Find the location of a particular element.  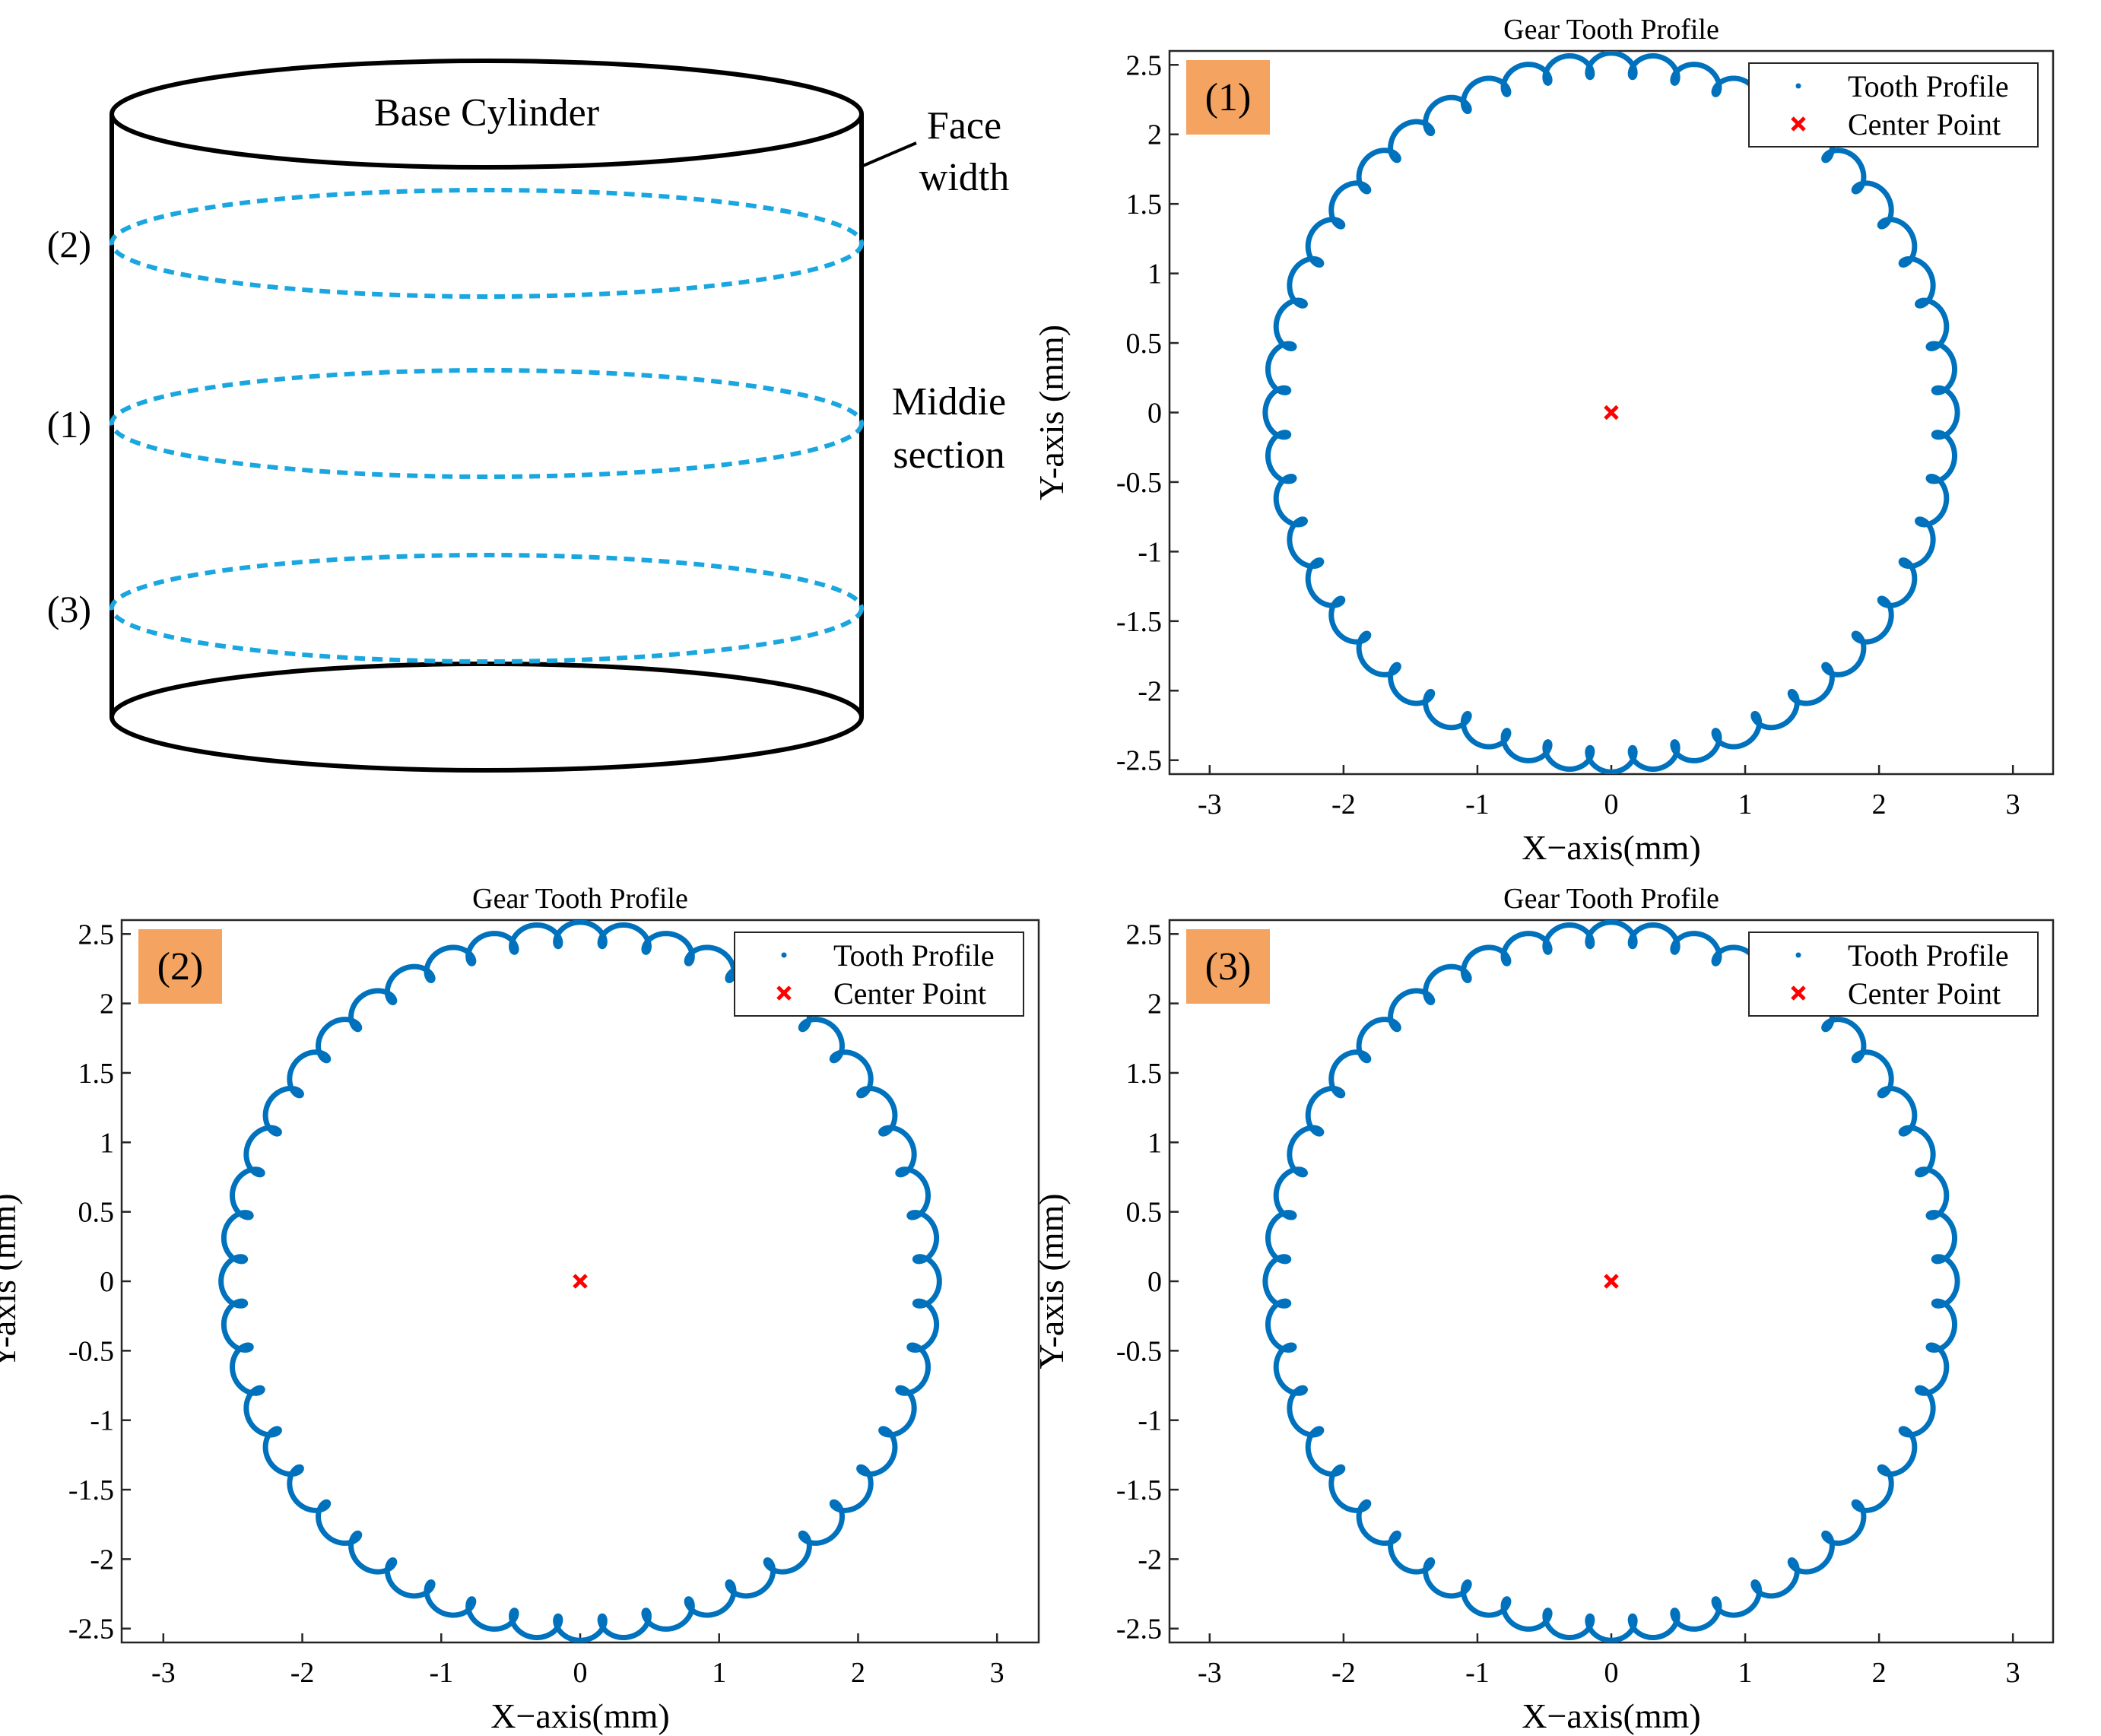

cylinder-top-ellipse is located at coordinates (486, 114).